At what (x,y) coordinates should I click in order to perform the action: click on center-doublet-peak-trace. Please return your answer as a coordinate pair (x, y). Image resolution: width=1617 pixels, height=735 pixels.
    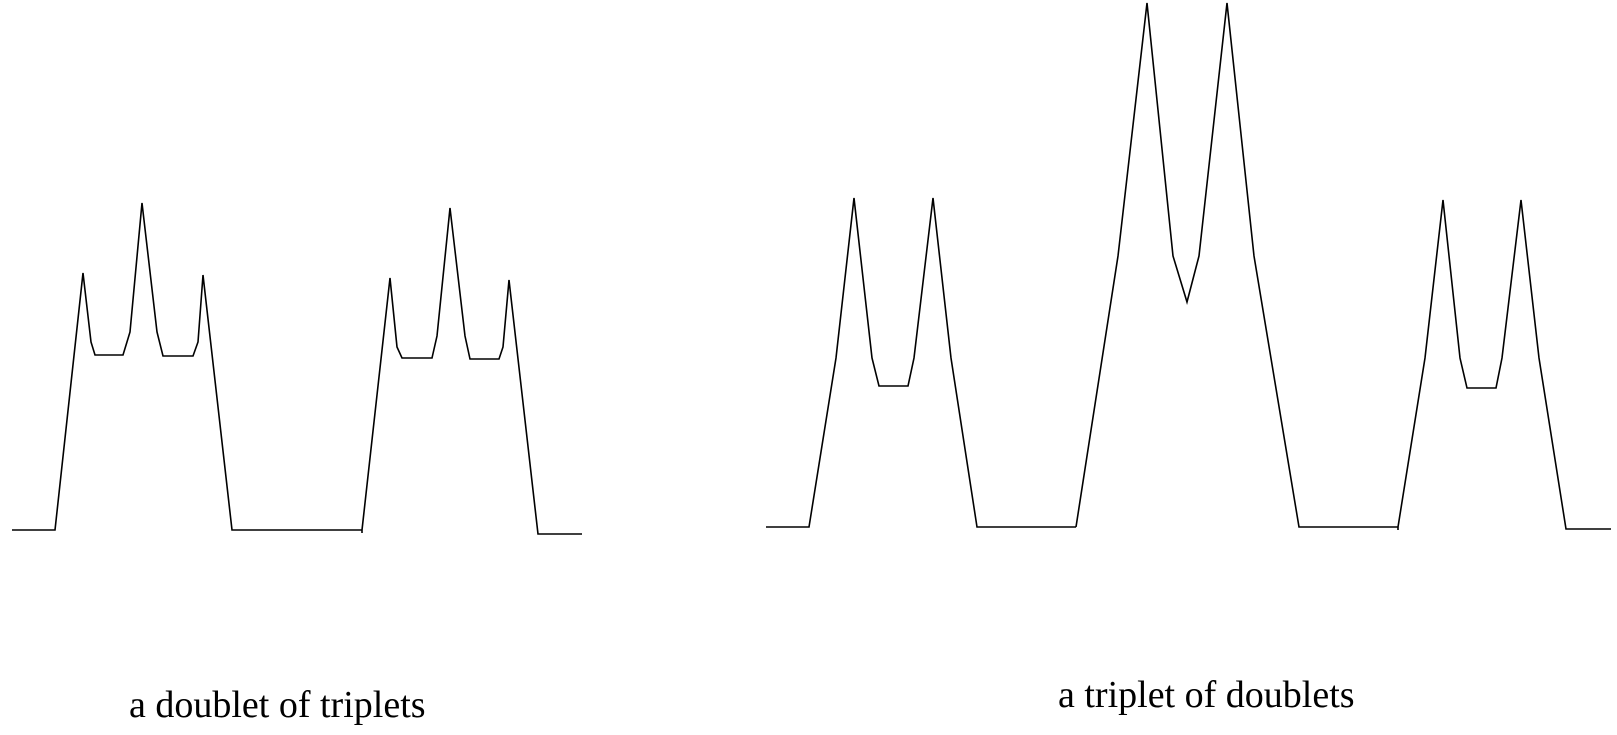
    Looking at the image, I should click on (1236, 265).